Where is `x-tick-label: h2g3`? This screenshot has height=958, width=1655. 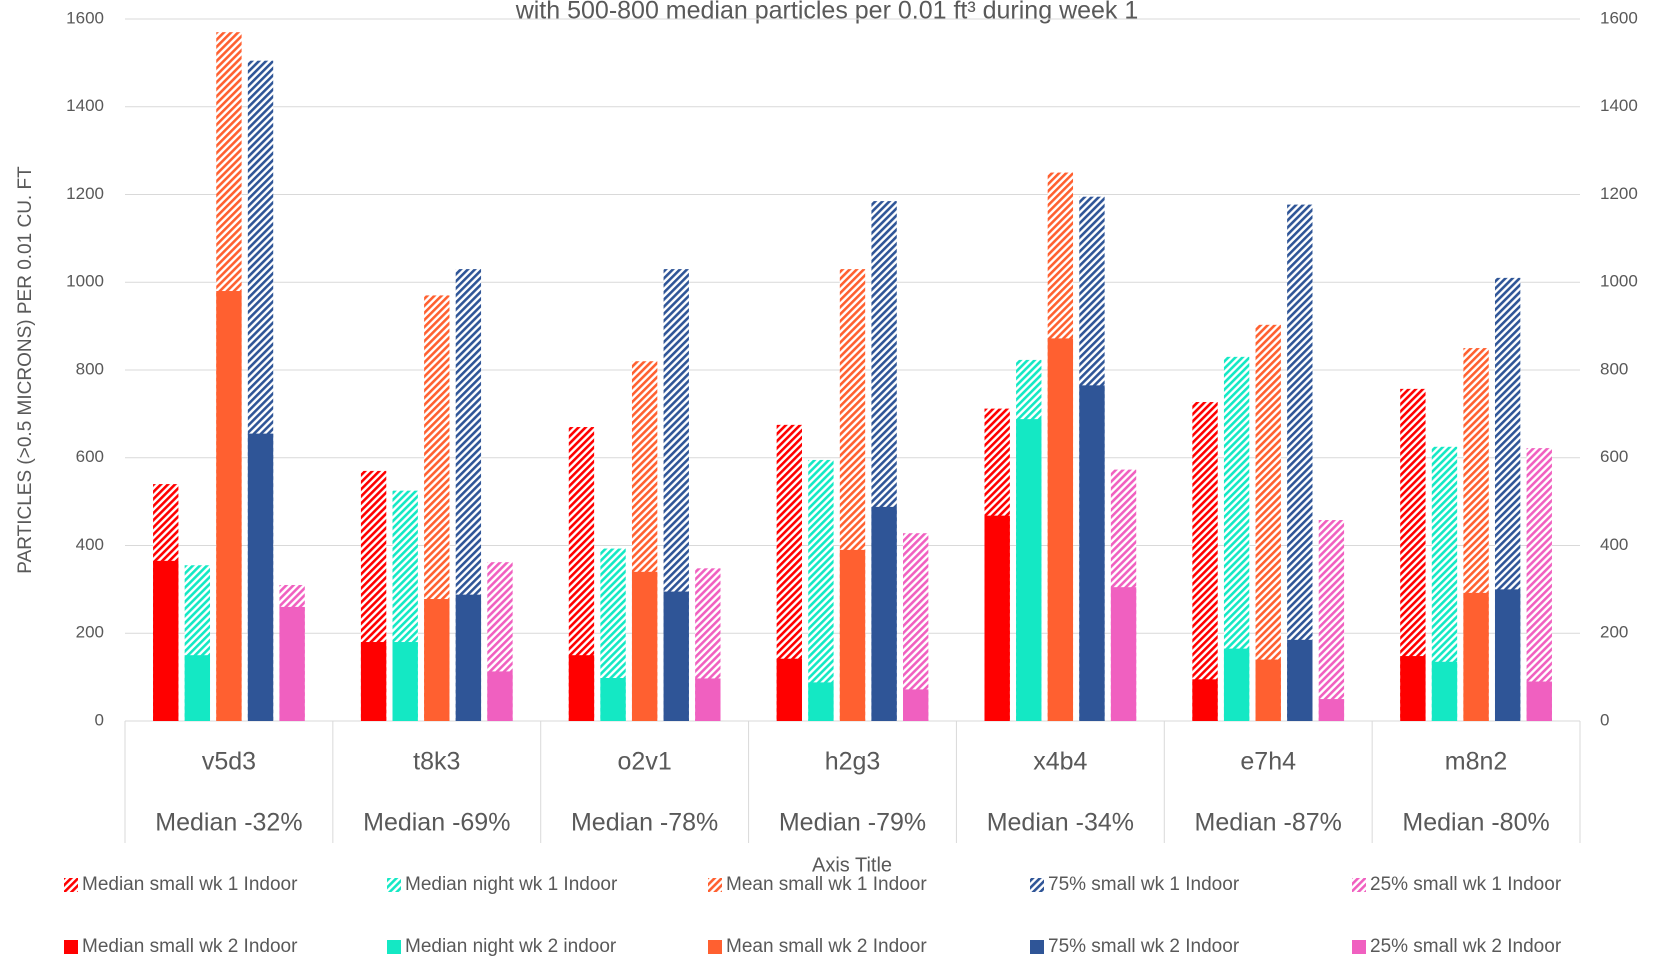
x-tick-label: h2g3 is located at coordinates (853, 762).